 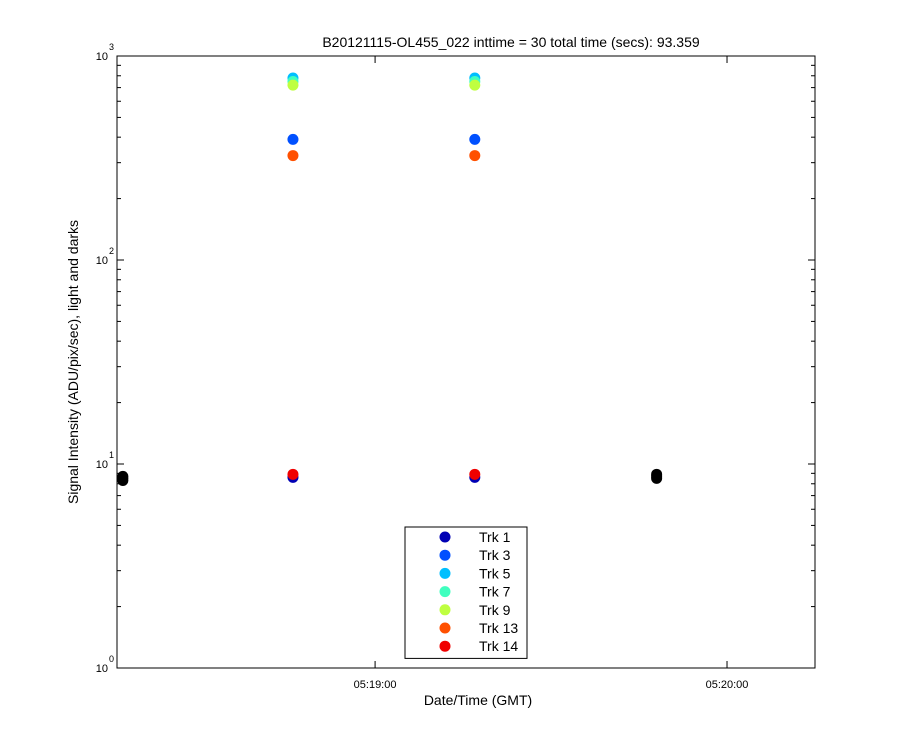 What do you see at coordinates (111, 251) in the screenshot?
I see `y-tick-exponent: 2` at bounding box center [111, 251].